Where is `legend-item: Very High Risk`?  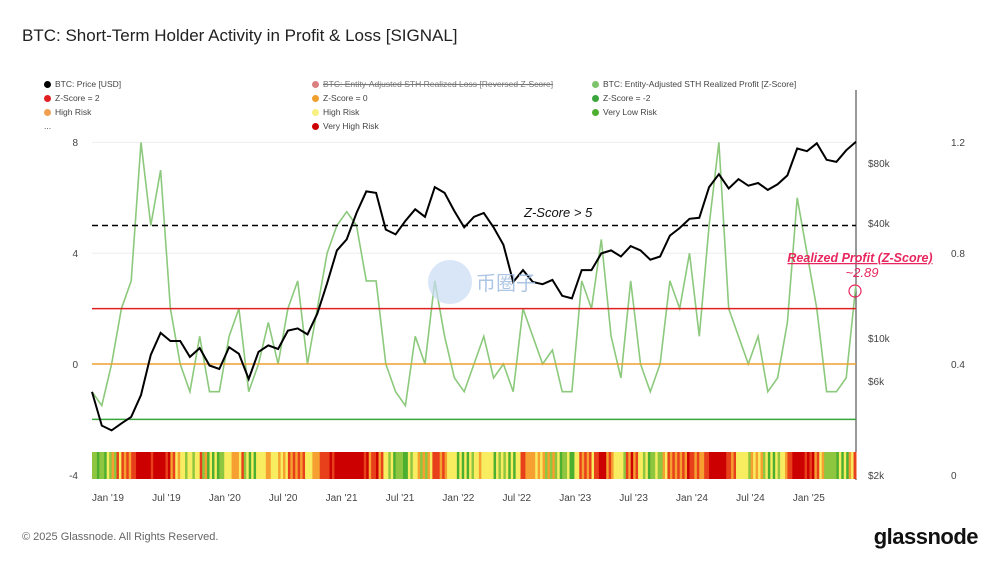 legend-item: Very High Risk is located at coordinates (345, 126).